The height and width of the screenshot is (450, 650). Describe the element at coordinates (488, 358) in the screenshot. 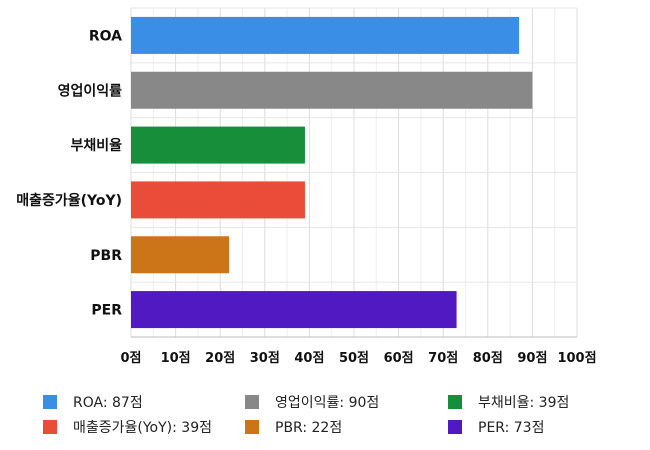

I see `x-tick-label: 80점` at that location.